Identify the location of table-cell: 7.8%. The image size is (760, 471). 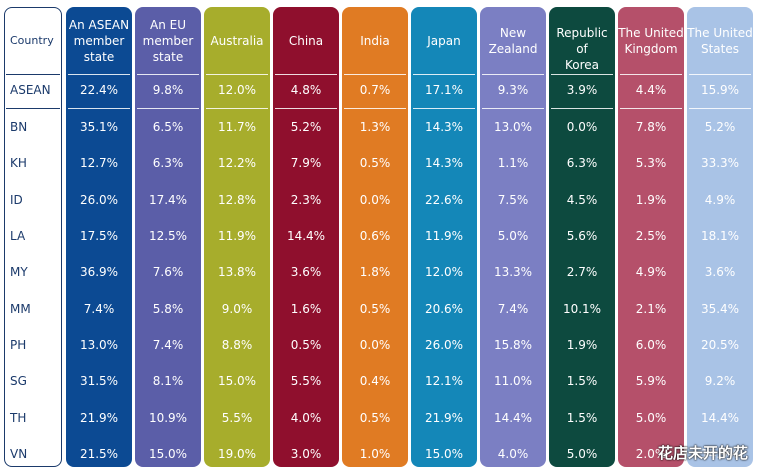
(651, 127).